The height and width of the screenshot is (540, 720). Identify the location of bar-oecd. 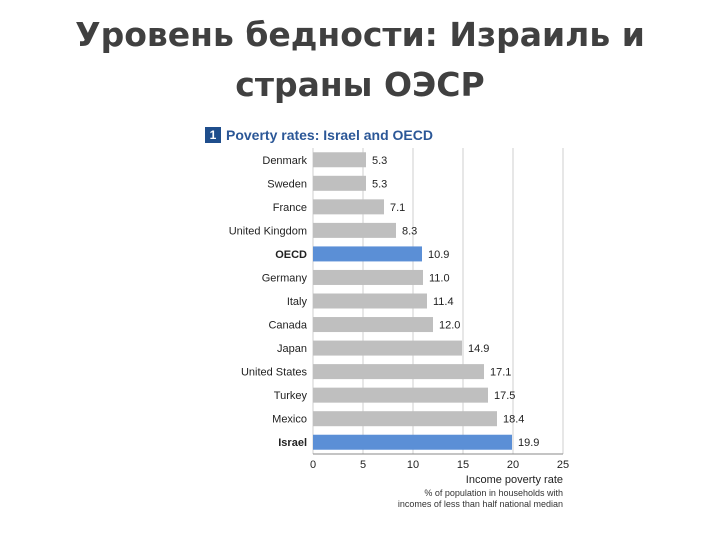
(367, 254).